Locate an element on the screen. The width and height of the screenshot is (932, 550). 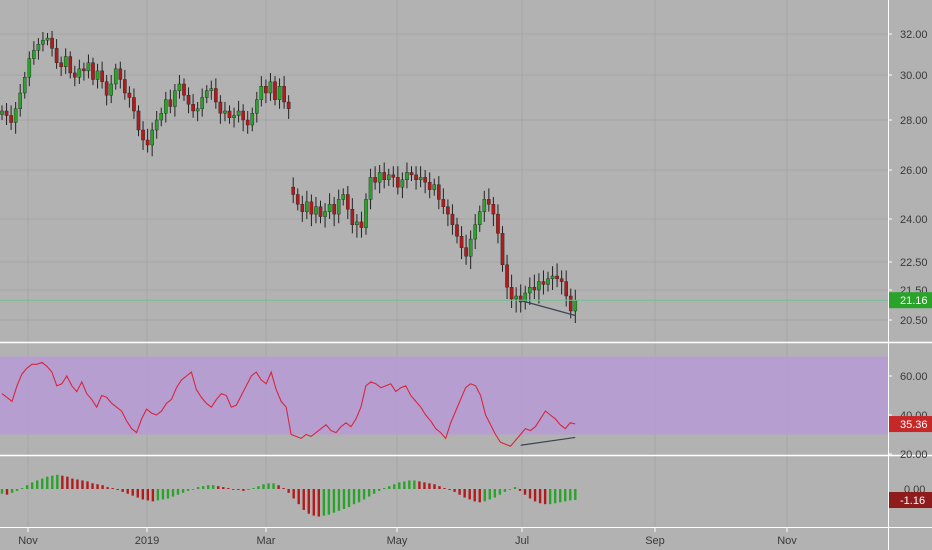
rsi-panel is located at coordinates (288, 404).